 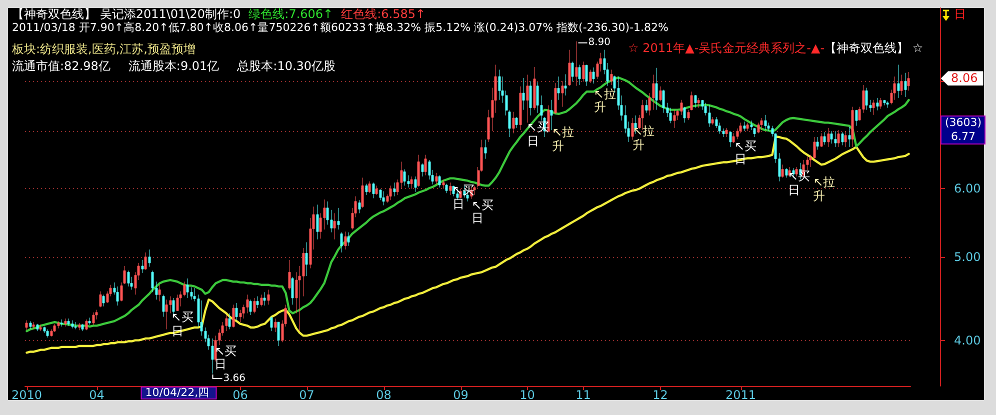 What do you see at coordinates (527, 395) in the screenshot?
I see `x-tick-label: 10` at bounding box center [527, 395].